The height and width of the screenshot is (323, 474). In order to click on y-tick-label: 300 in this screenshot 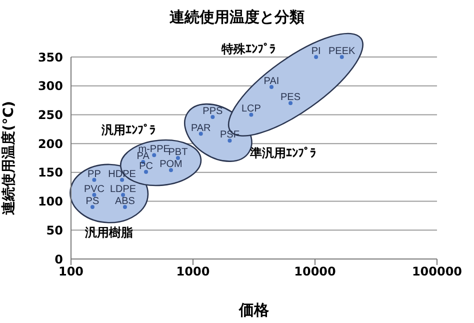, I will do `click(50, 86)`.